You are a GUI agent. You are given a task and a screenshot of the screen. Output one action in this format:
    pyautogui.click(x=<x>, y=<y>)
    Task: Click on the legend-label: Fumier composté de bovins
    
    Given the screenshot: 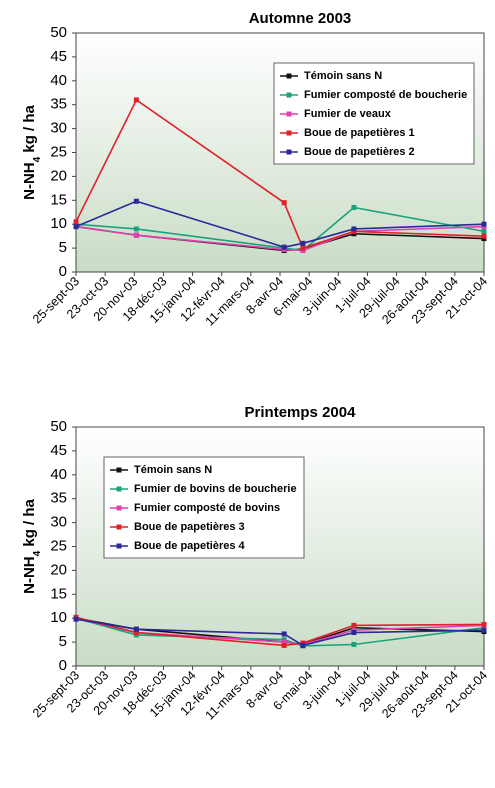 What is the action you would take?
    pyautogui.click(x=207, y=508)
    